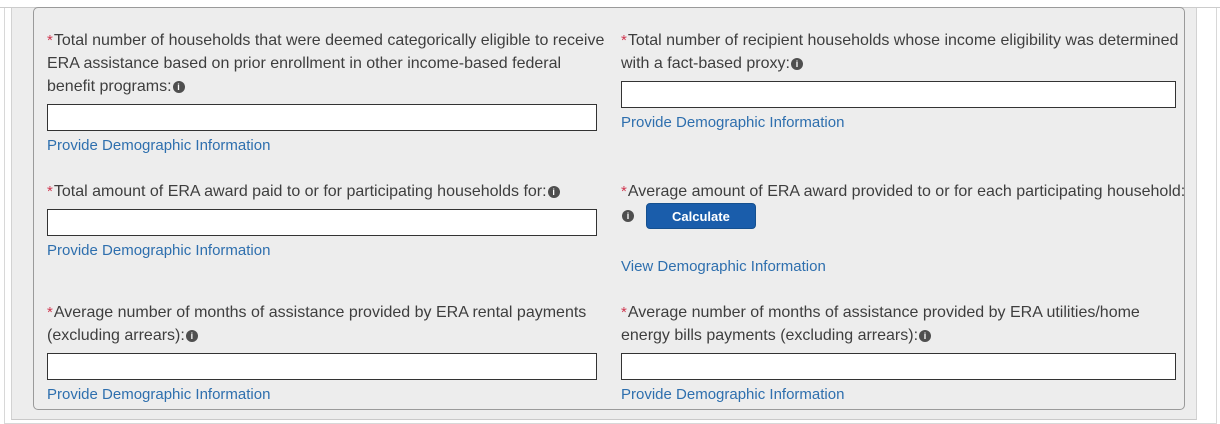 The image size is (1220, 424). Describe the element at coordinates (322, 366) in the screenshot. I see `average-months-rental-payments-input` at that location.